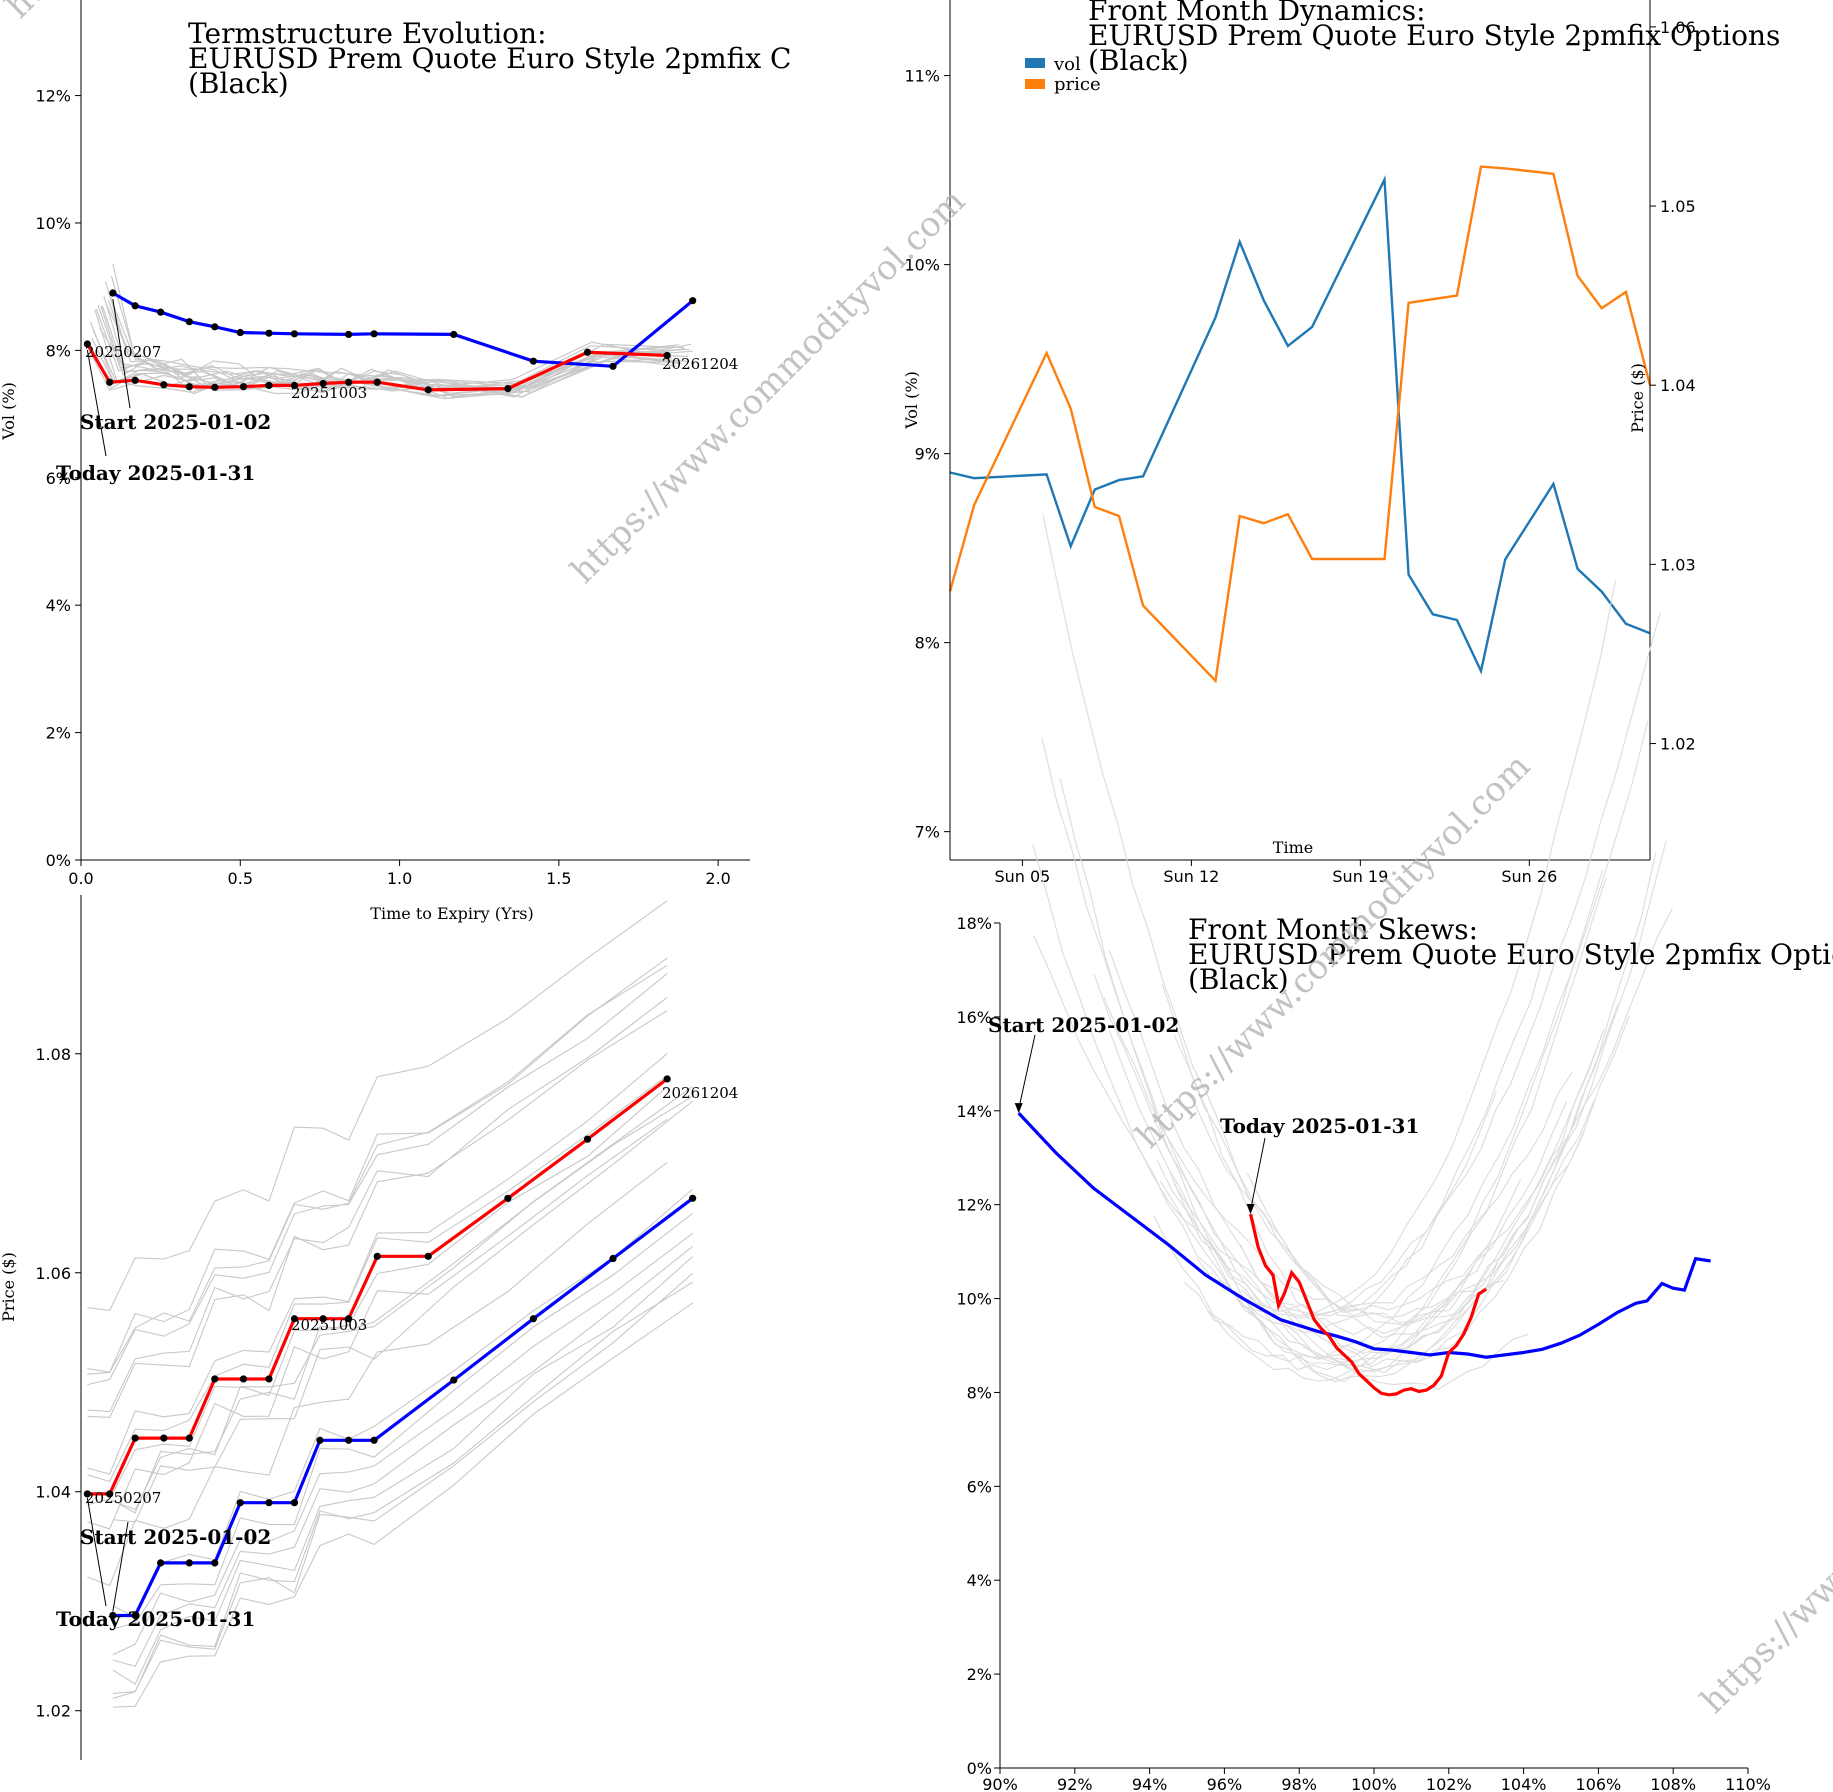  I want to click on y-tick-label: 16%, so click(974, 1017).